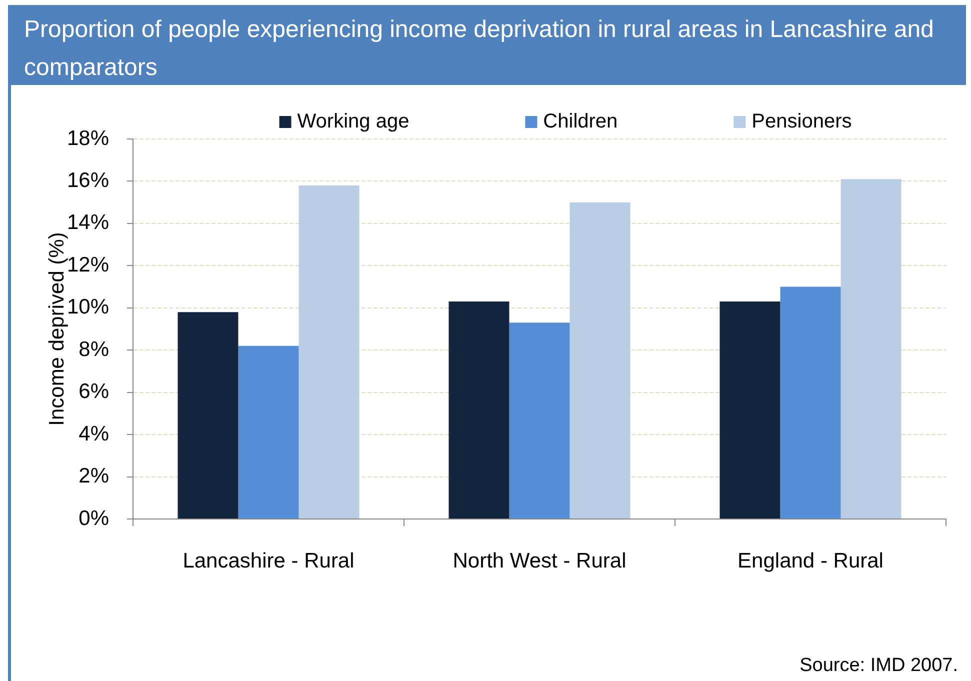 This screenshot has height=681, width=971. What do you see at coordinates (87, 138) in the screenshot?
I see `y-tick-label: 18%` at bounding box center [87, 138].